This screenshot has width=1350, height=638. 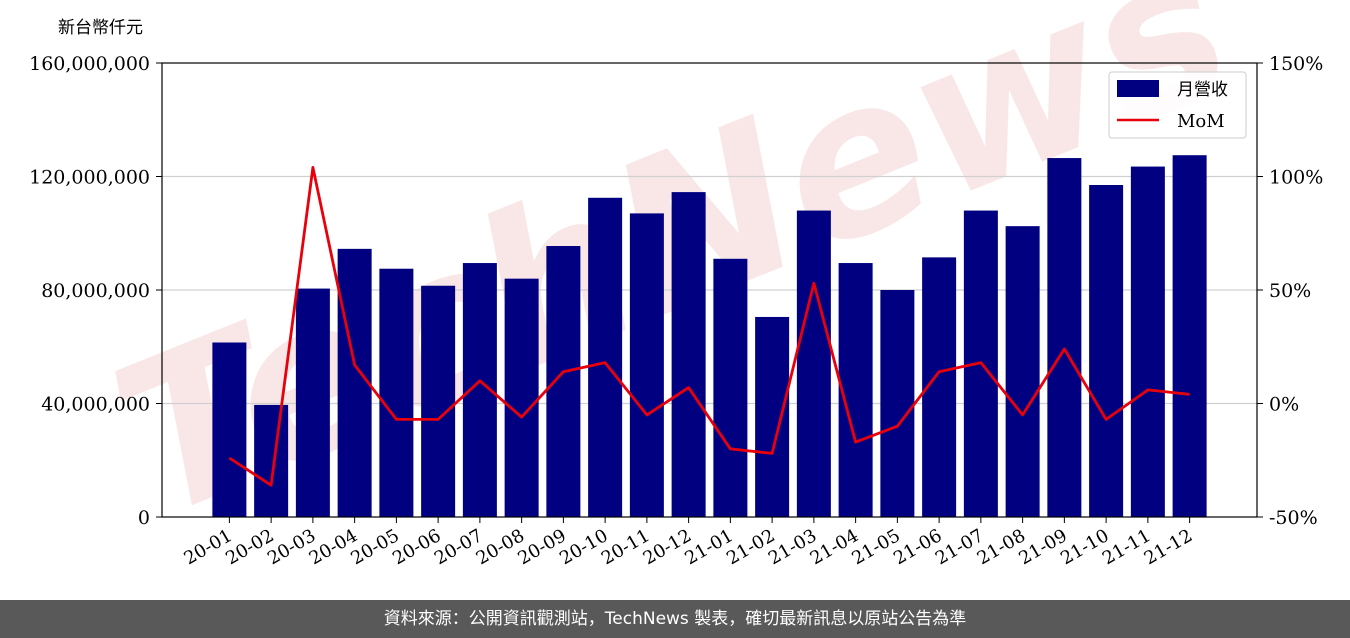 I want to click on y-right-tick-label: 100%, so click(x=1296, y=178).